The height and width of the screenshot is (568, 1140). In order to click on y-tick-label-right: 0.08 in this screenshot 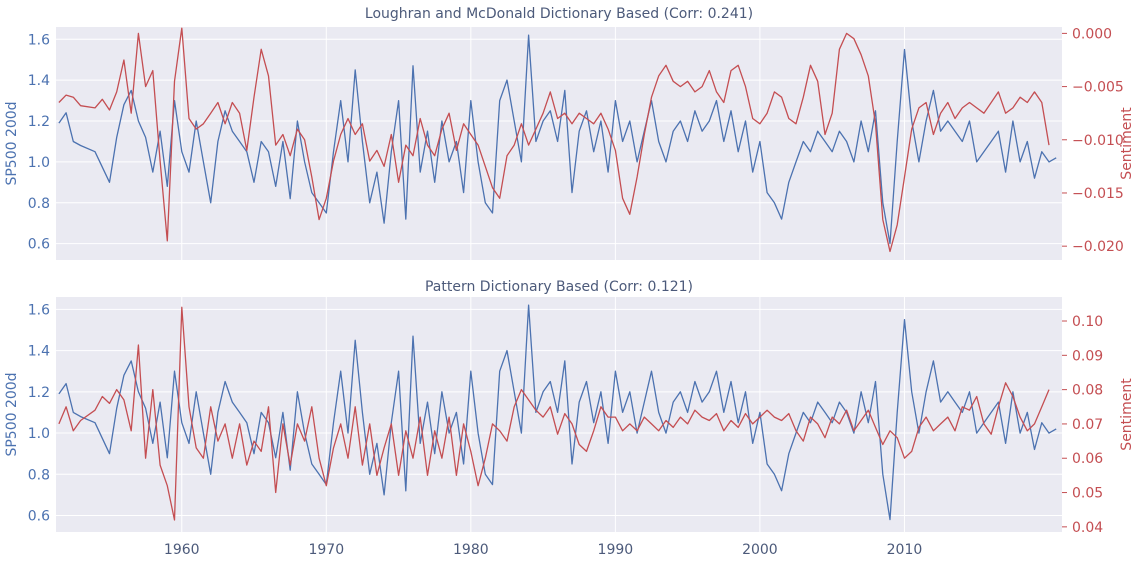, I will do `click(1087, 391)`.